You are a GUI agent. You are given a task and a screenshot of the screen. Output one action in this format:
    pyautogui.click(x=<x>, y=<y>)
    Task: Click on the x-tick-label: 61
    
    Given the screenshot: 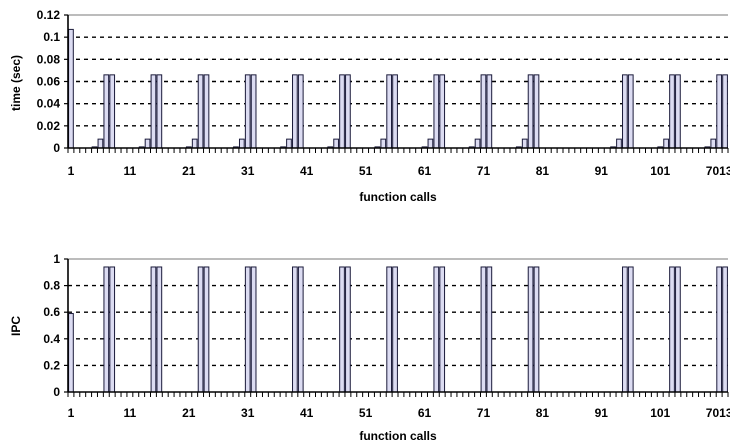 What is the action you would take?
    pyautogui.click(x=425, y=413)
    